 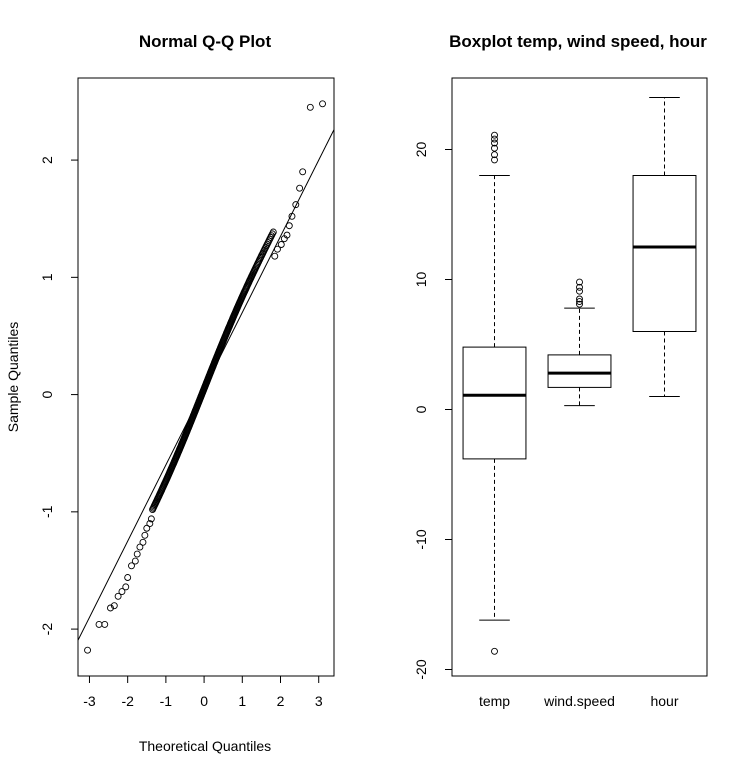 What do you see at coordinates (58, 395) in the screenshot?
I see `qq-y-ticks: -2 -1 0 1 2` at bounding box center [58, 395].